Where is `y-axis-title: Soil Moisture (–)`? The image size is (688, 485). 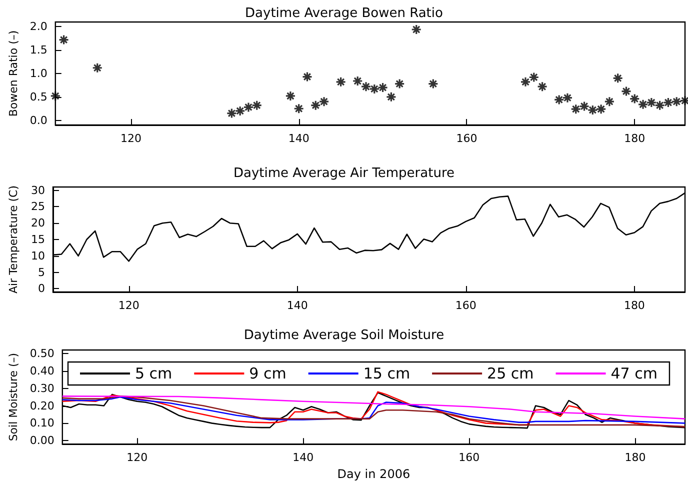 y-axis-title: Soil Moisture (–) is located at coordinates (13, 397).